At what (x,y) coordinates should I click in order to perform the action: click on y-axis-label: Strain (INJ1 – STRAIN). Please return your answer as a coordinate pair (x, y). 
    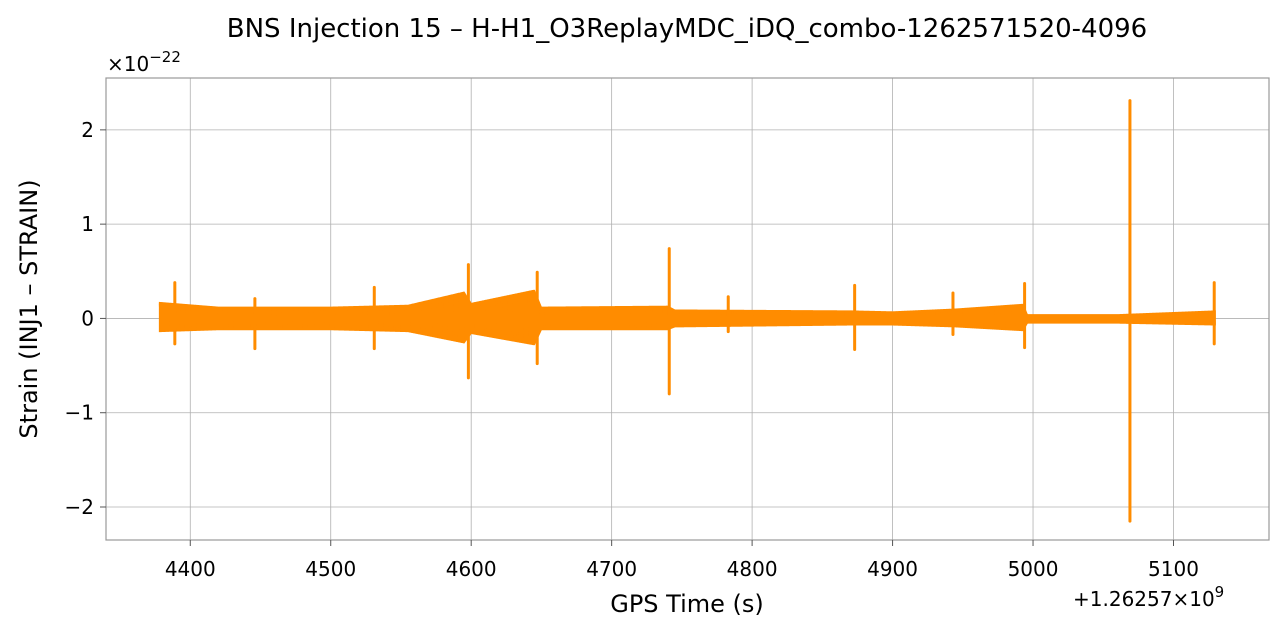
    Looking at the image, I should click on (29, 308).